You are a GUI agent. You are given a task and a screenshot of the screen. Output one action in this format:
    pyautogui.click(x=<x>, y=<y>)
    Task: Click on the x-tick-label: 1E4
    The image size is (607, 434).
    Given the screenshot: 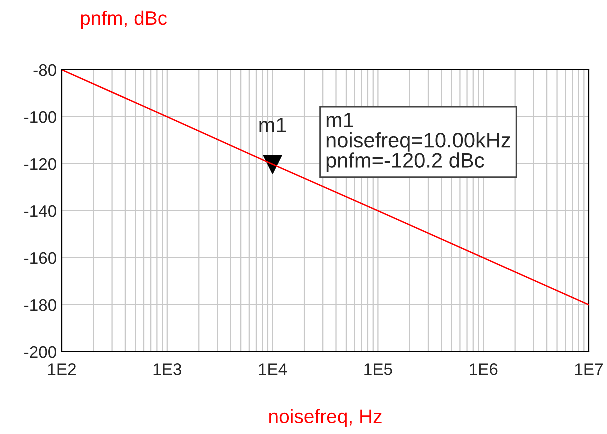 What is the action you would take?
    pyautogui.click(x=273, y=370)
    